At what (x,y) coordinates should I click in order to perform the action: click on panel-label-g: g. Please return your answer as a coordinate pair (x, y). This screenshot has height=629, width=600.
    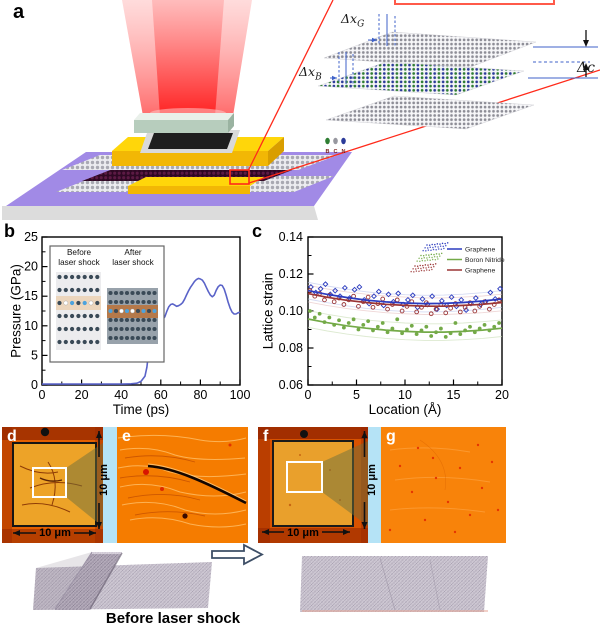
    Looking at the image, I should click on (391, 436).